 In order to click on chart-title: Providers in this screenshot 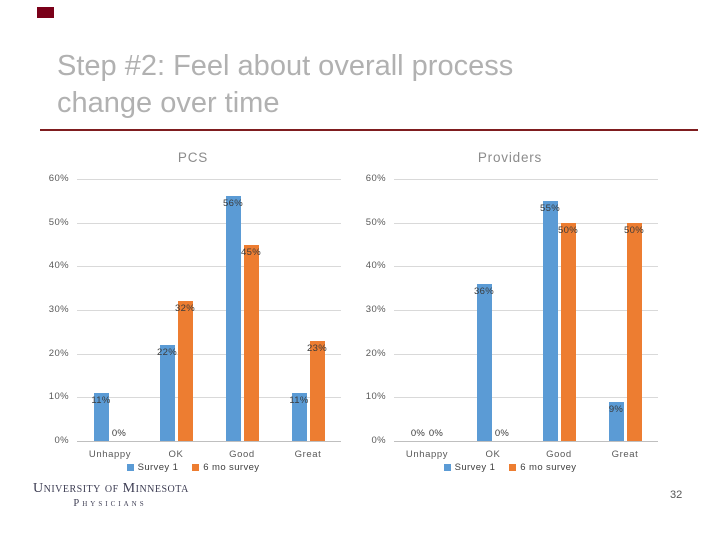, I will do `click(510, 157)`.